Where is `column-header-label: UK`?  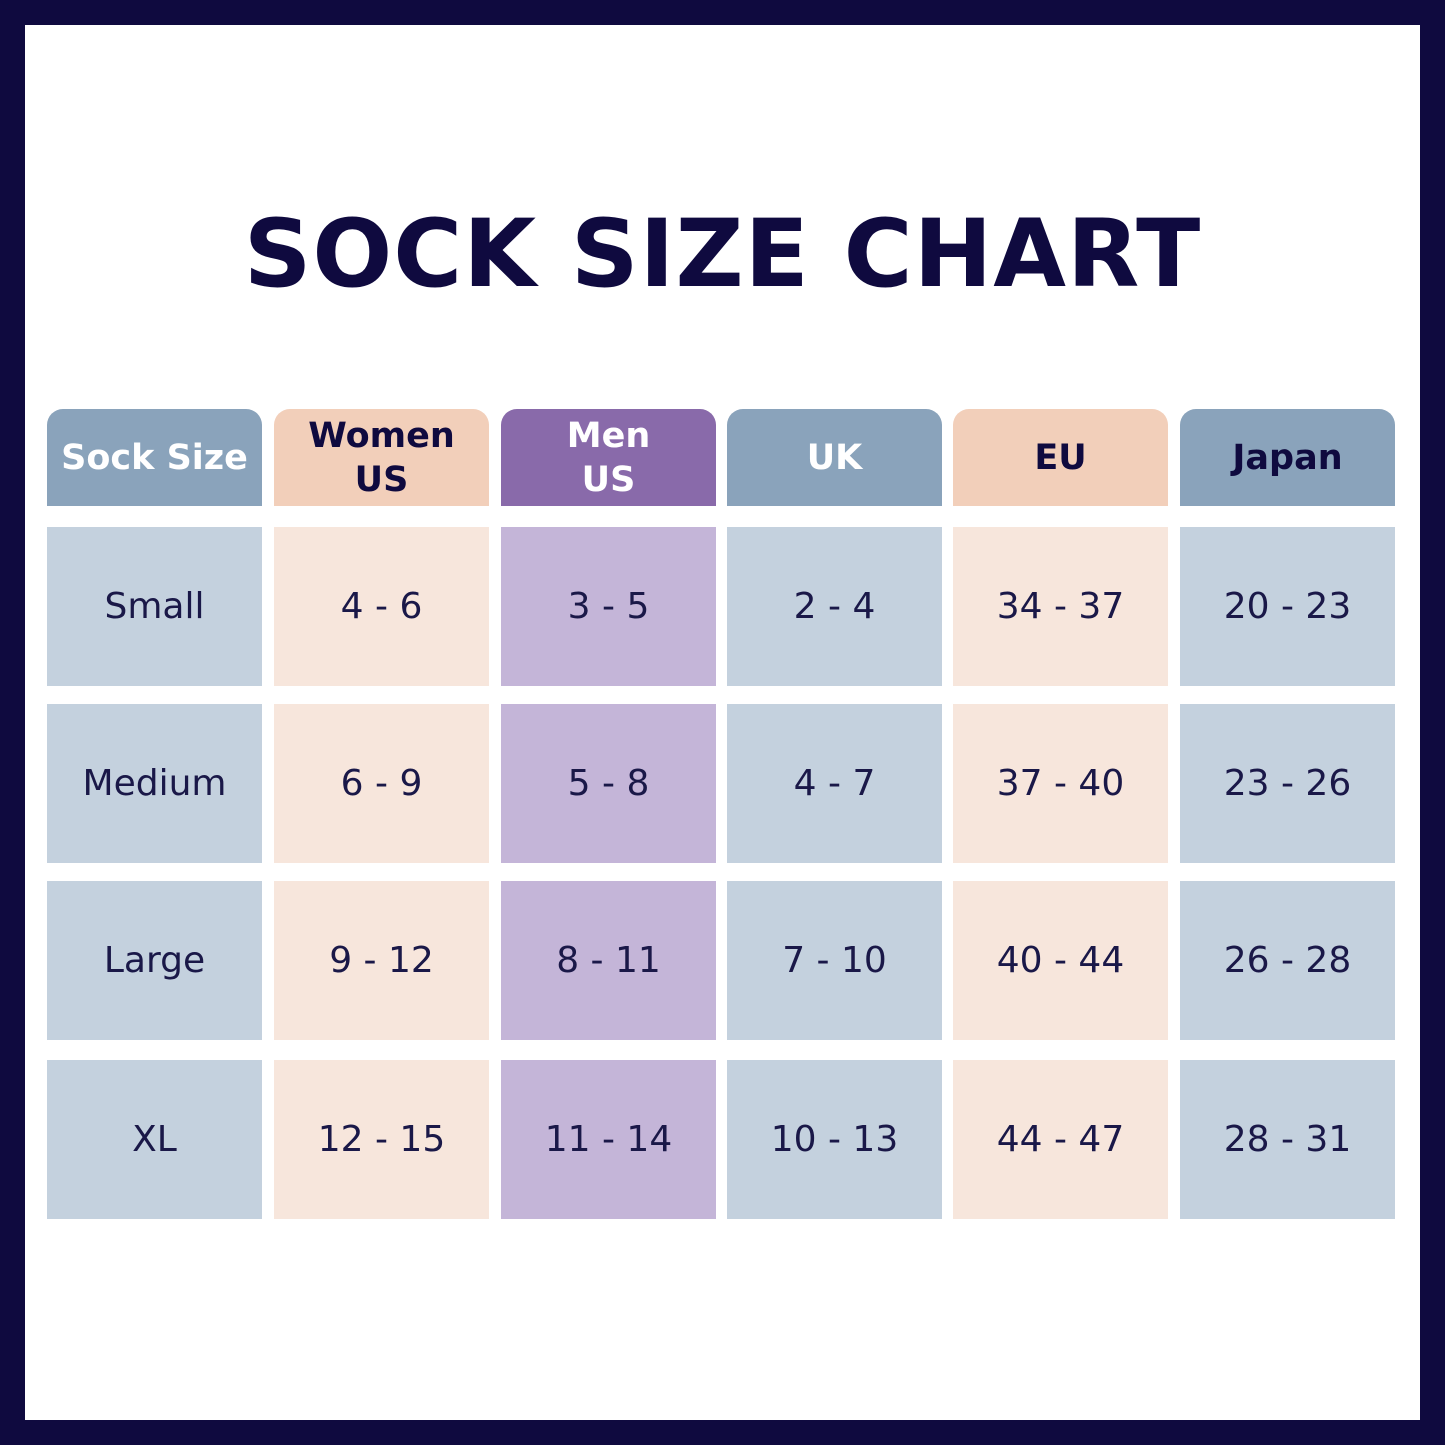
column-header-label: UK is located at coordinates (834, 457).